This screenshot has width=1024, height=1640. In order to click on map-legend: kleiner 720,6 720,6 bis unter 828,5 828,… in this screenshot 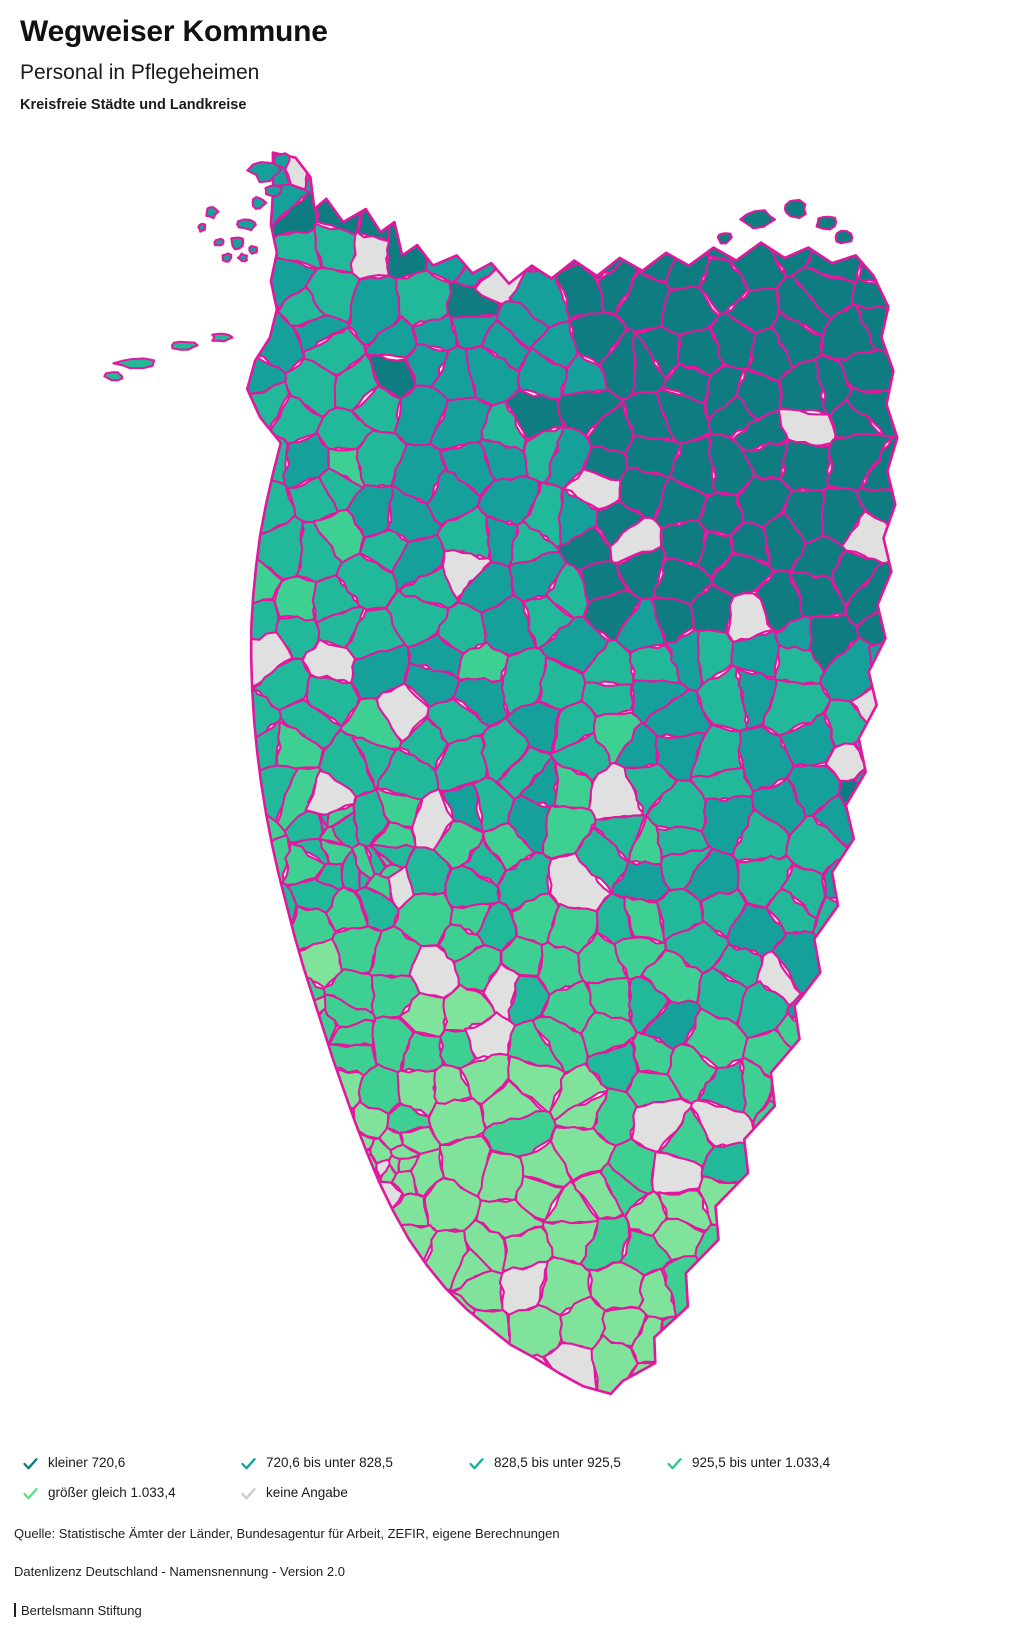, I will do `click(512, 1478)`.